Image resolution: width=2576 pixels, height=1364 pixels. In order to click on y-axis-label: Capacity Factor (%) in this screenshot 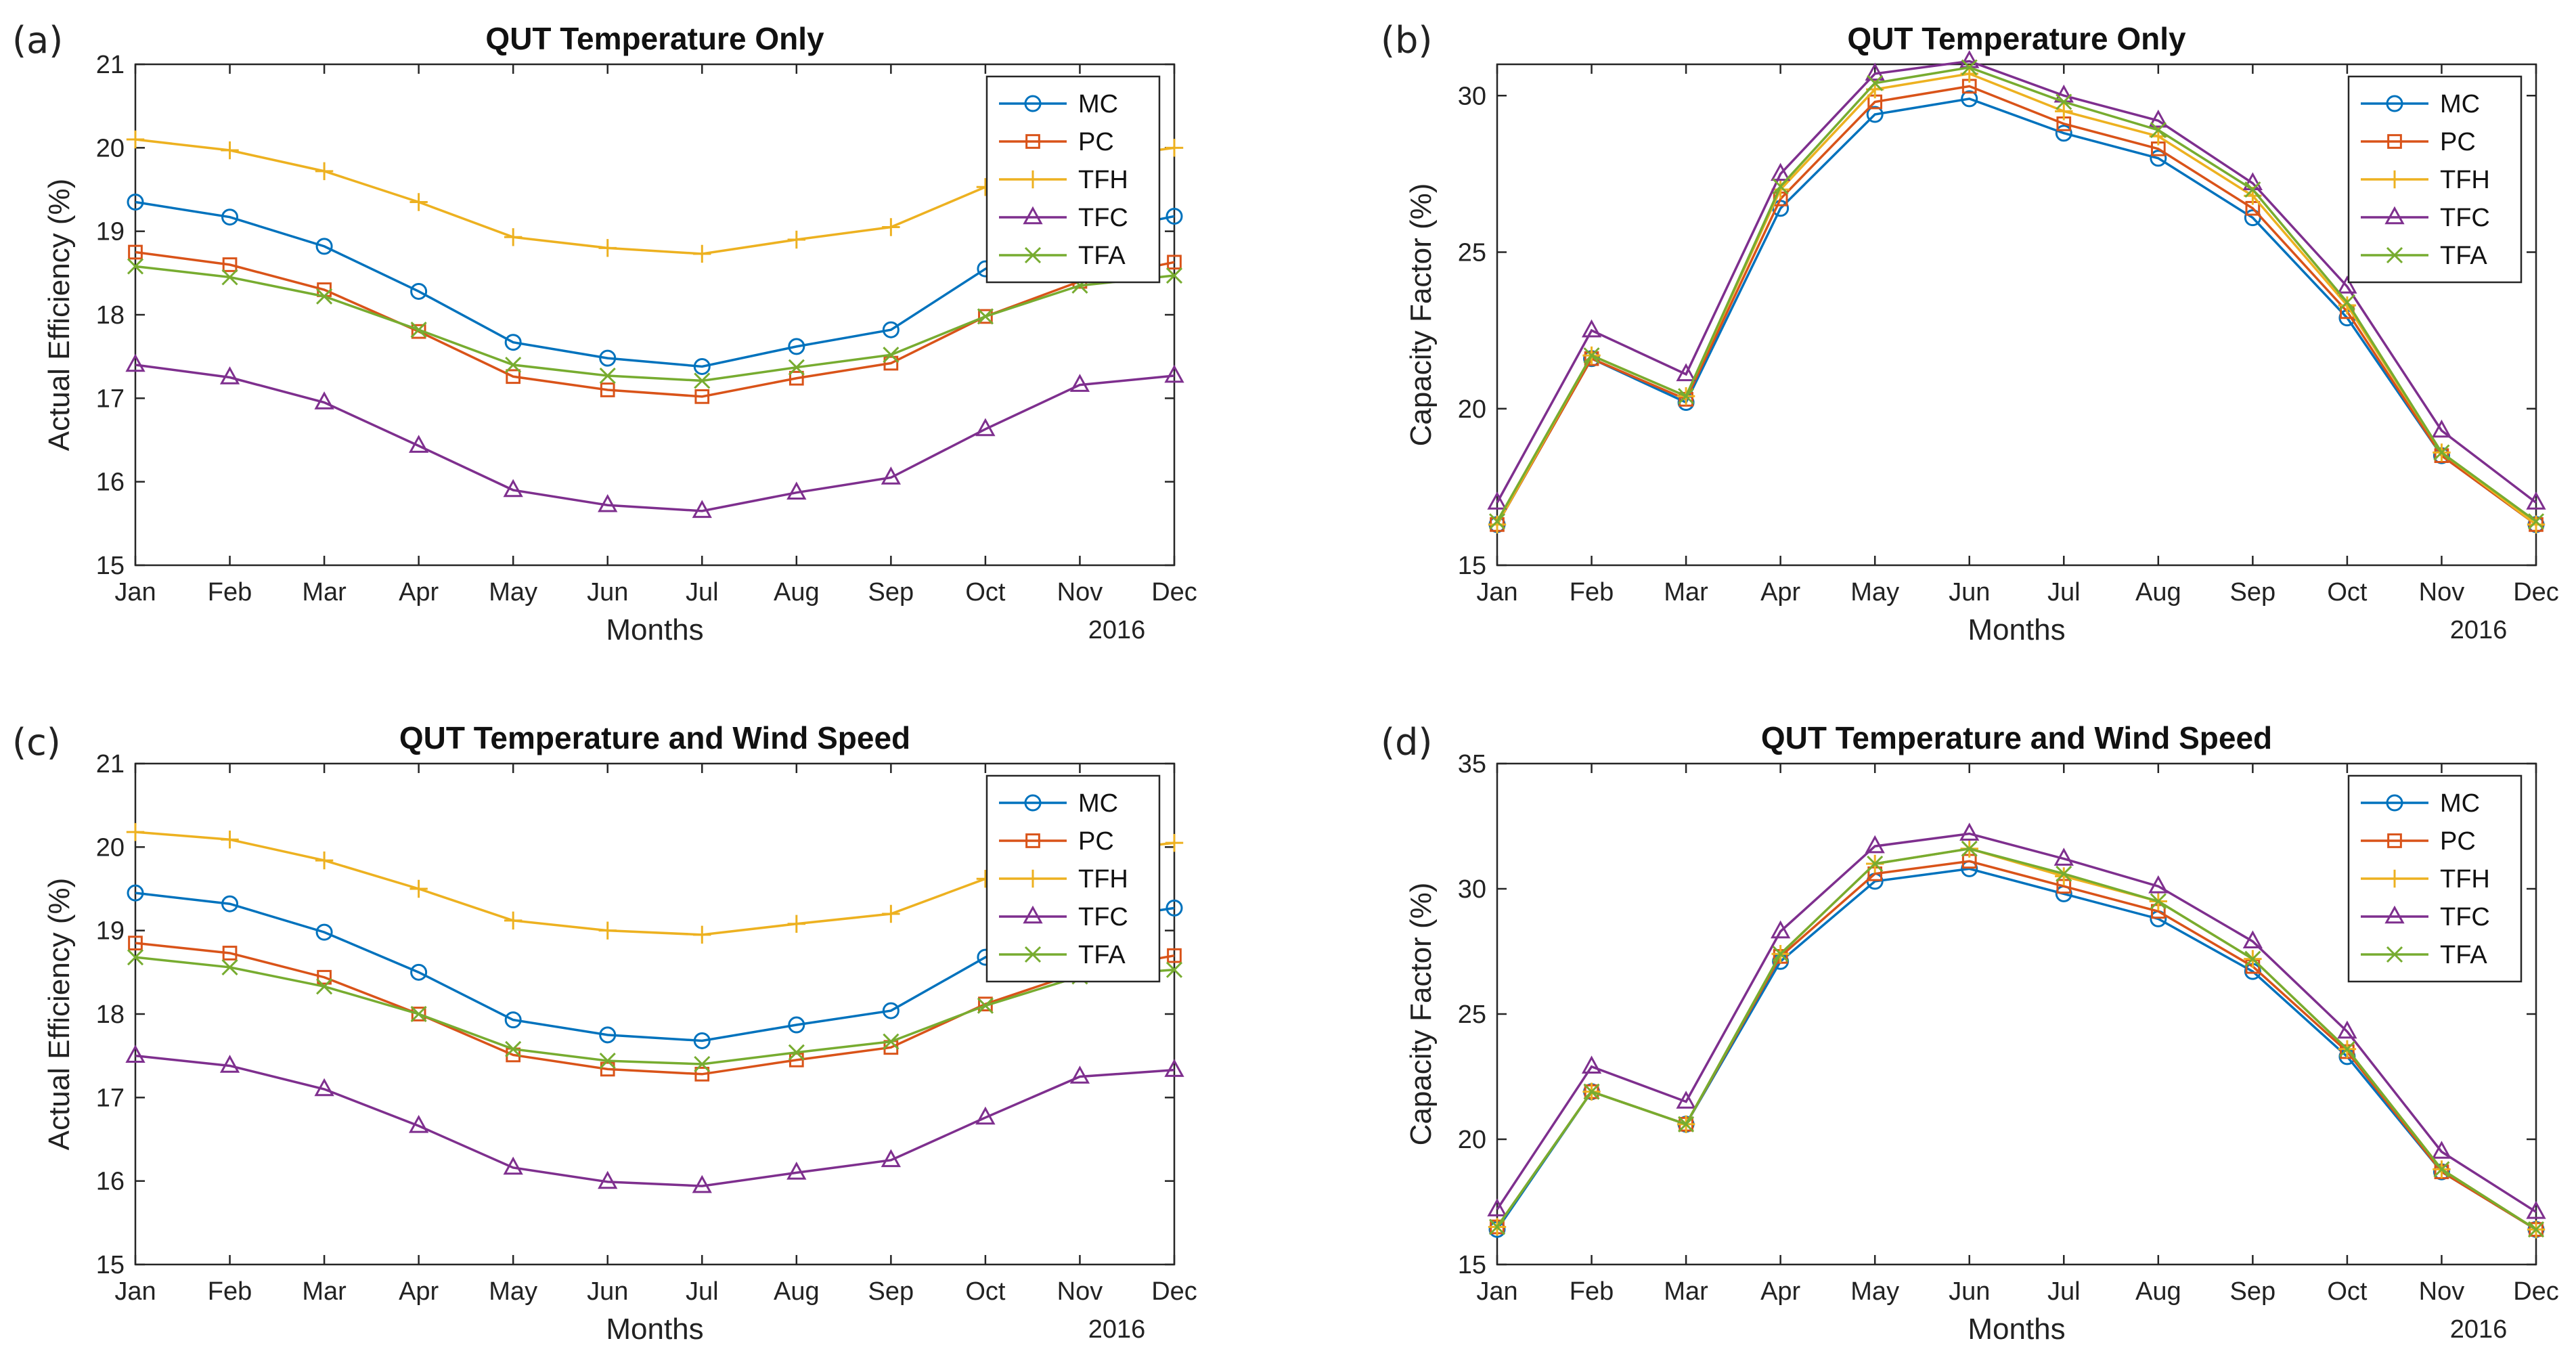, I will do `click(1421, 1014)`.